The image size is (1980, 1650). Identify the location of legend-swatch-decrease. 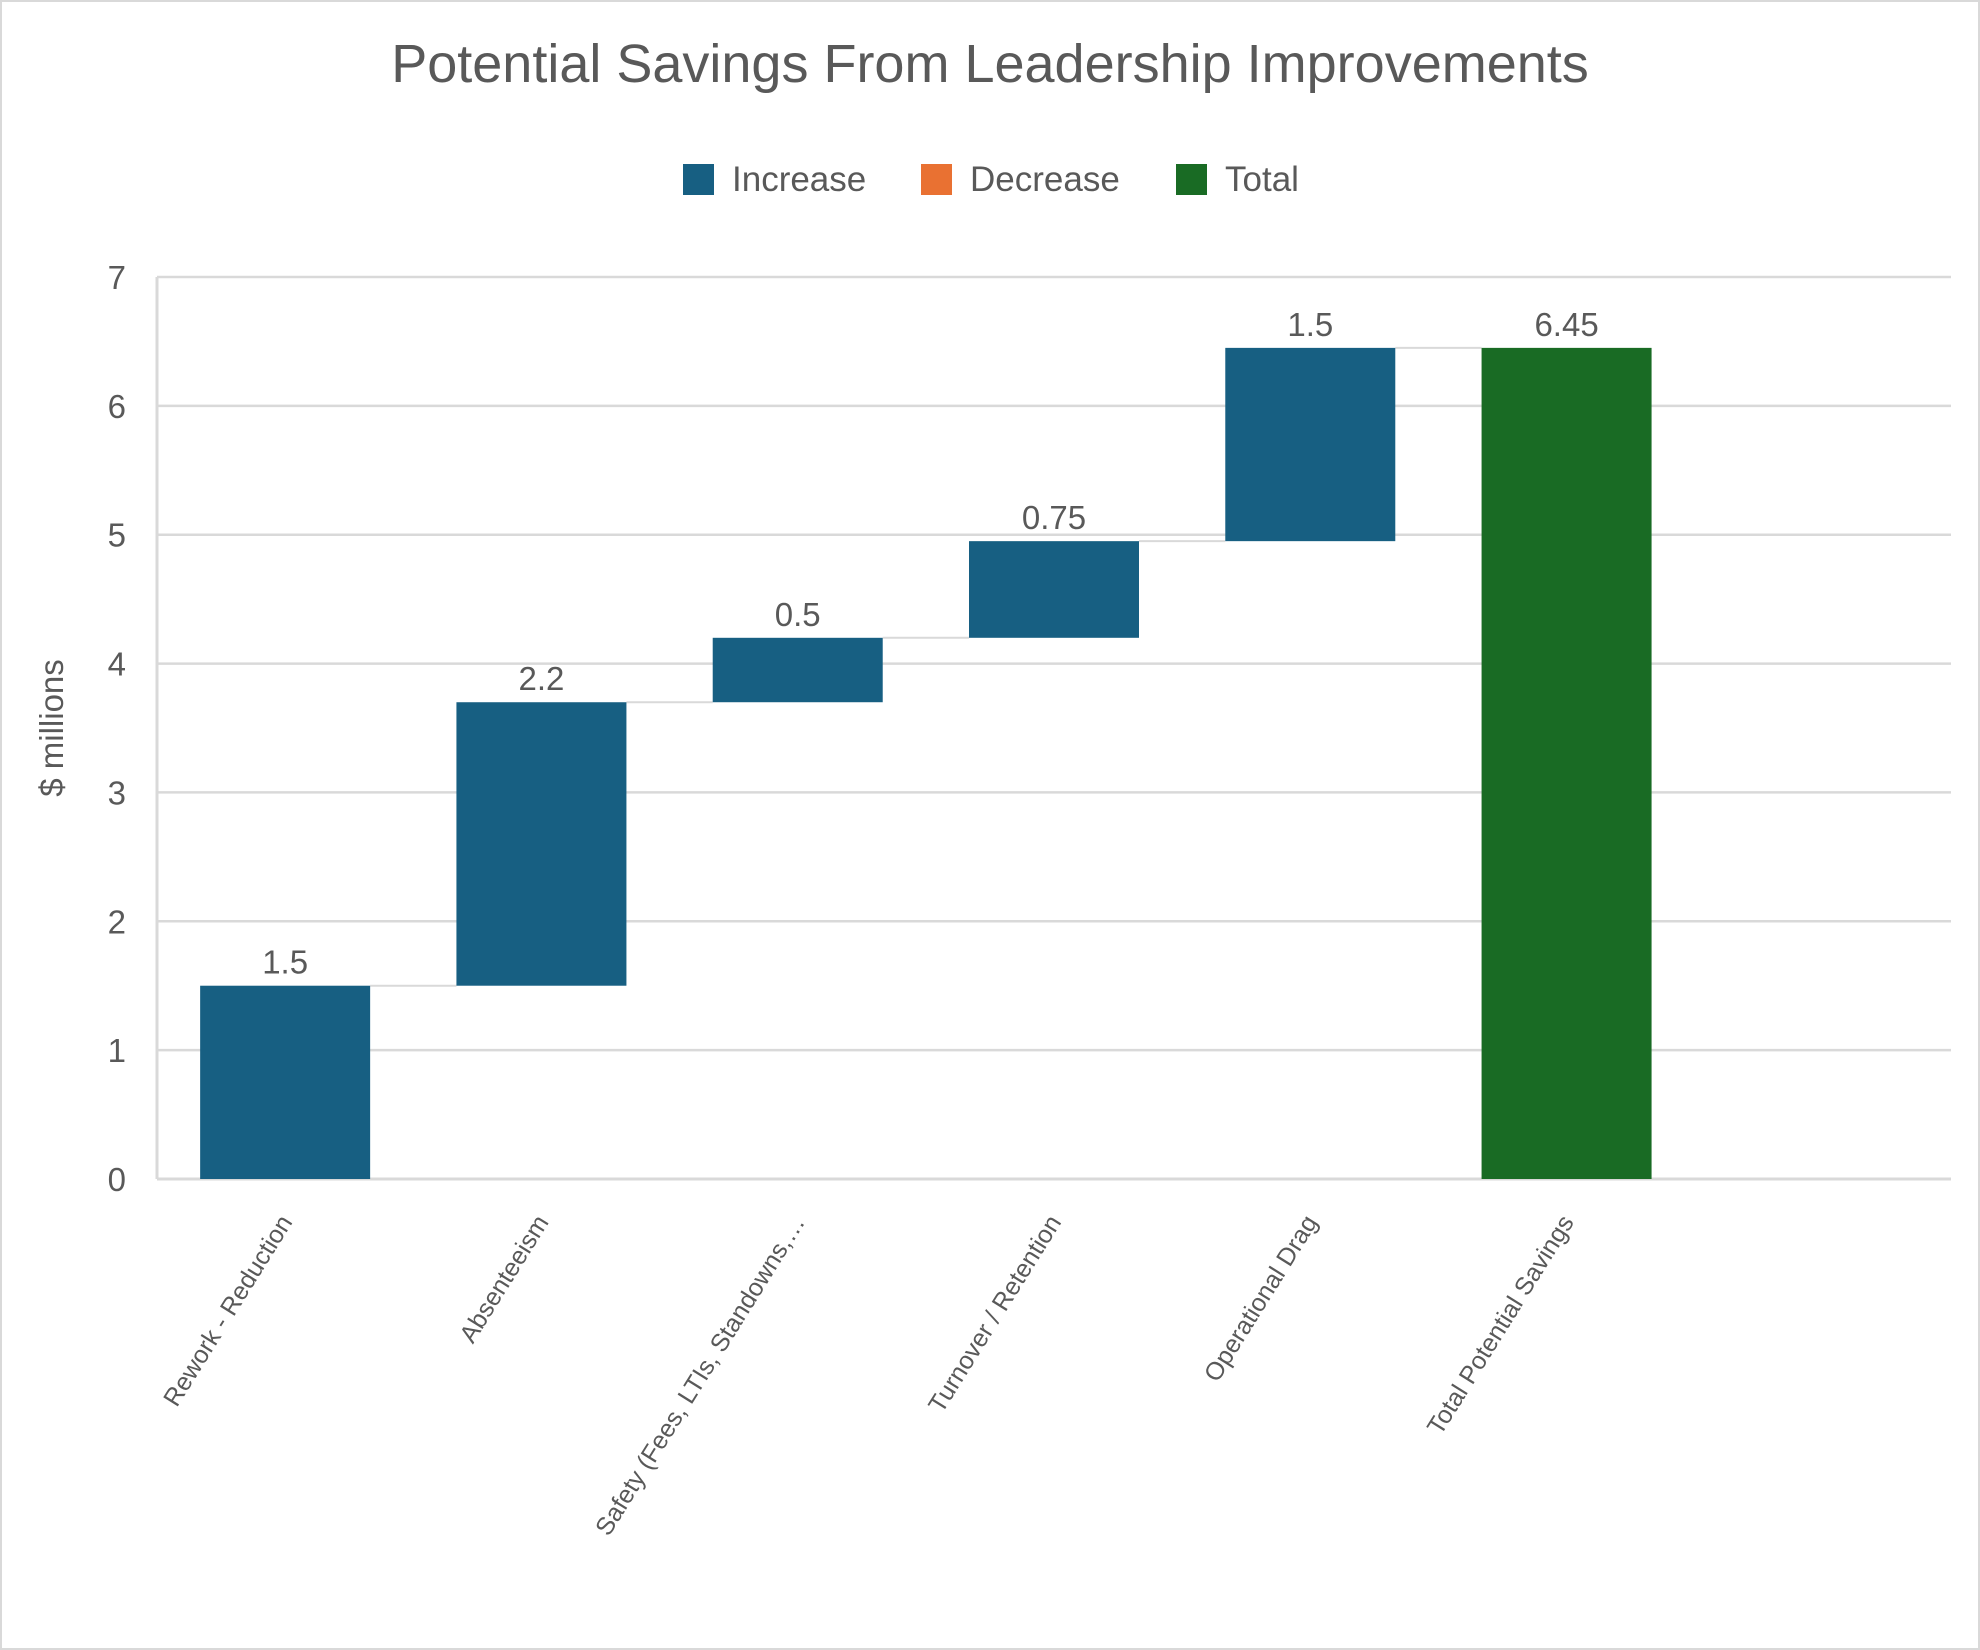
(936, 179).